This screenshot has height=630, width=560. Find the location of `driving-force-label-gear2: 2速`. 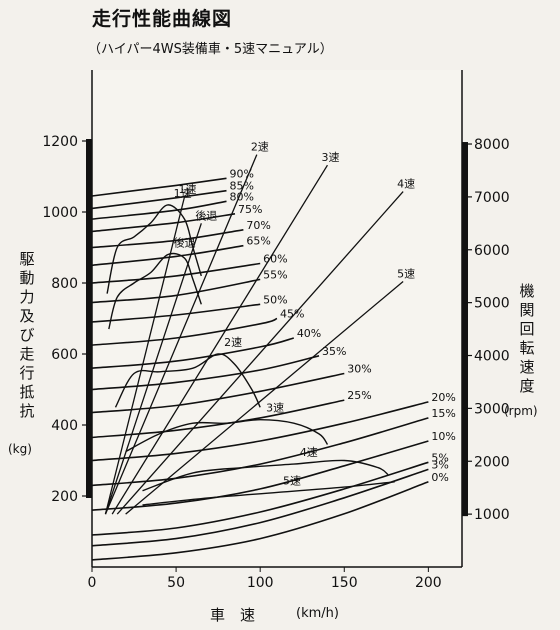

driving-force-label-gear2: 2速 is located at coordinates (233, 342).